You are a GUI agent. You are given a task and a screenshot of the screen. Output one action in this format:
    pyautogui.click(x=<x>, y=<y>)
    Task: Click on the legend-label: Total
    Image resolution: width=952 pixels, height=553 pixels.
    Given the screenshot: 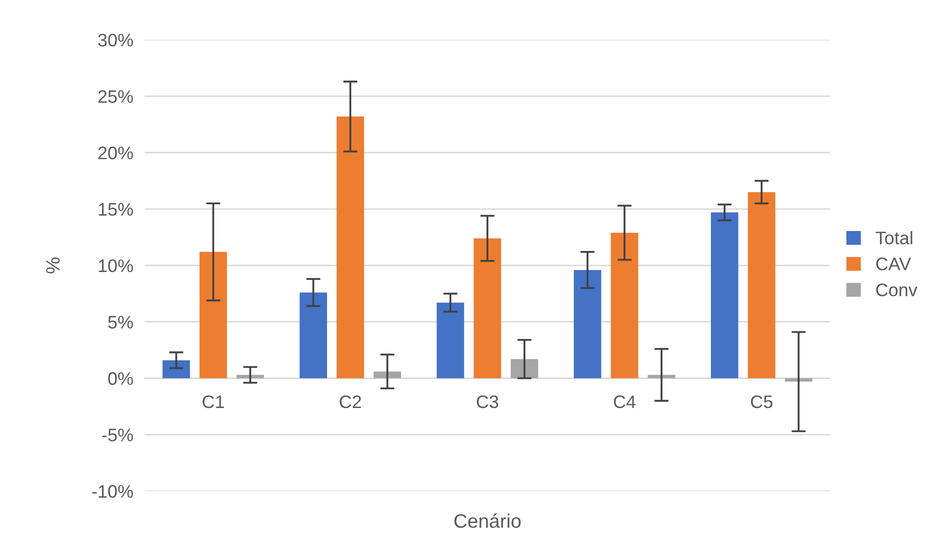 What is the action you would take?
    pyautogui.click(x=894, y=237)
    